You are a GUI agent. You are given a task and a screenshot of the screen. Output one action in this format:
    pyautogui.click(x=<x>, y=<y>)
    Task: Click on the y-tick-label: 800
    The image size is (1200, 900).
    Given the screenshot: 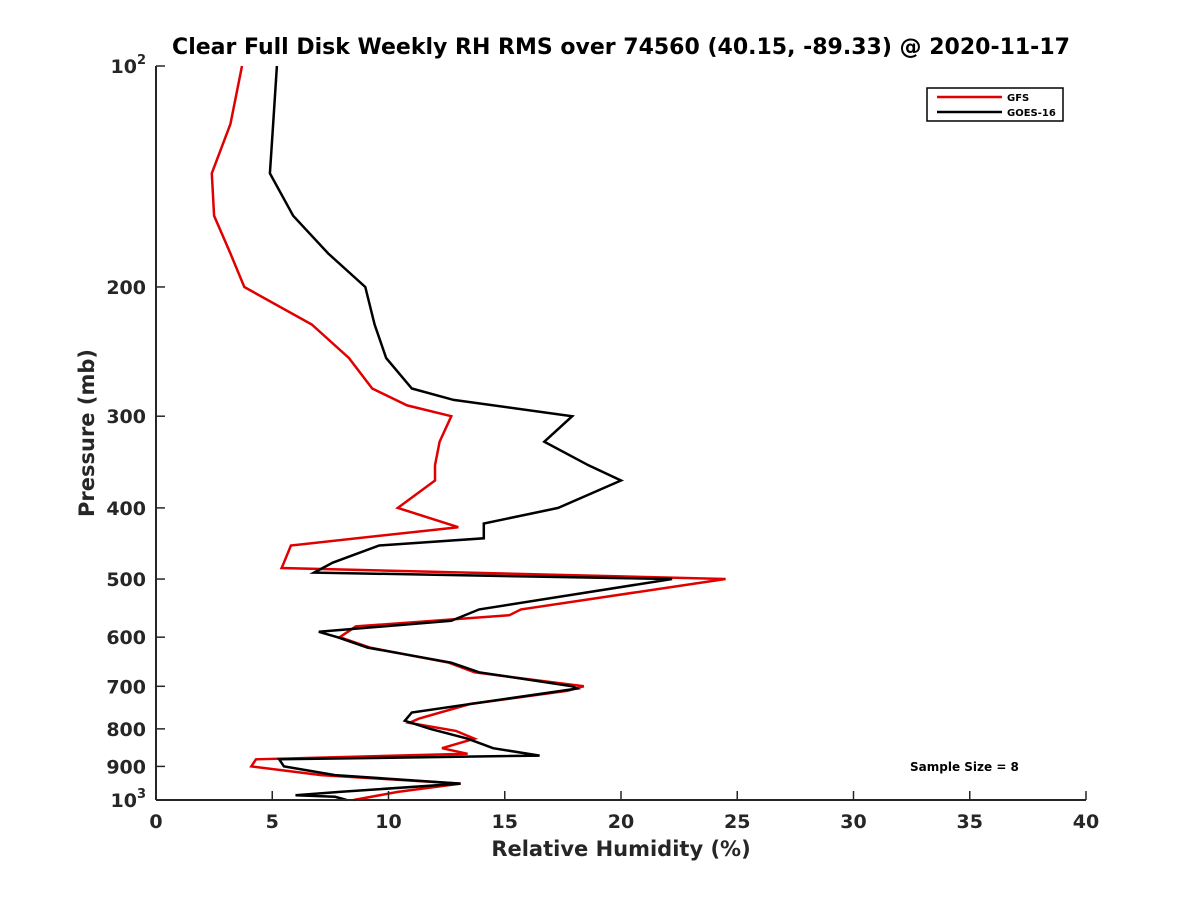 What is the action you would take?
    pyautogui.click(x=126, y=730)
    